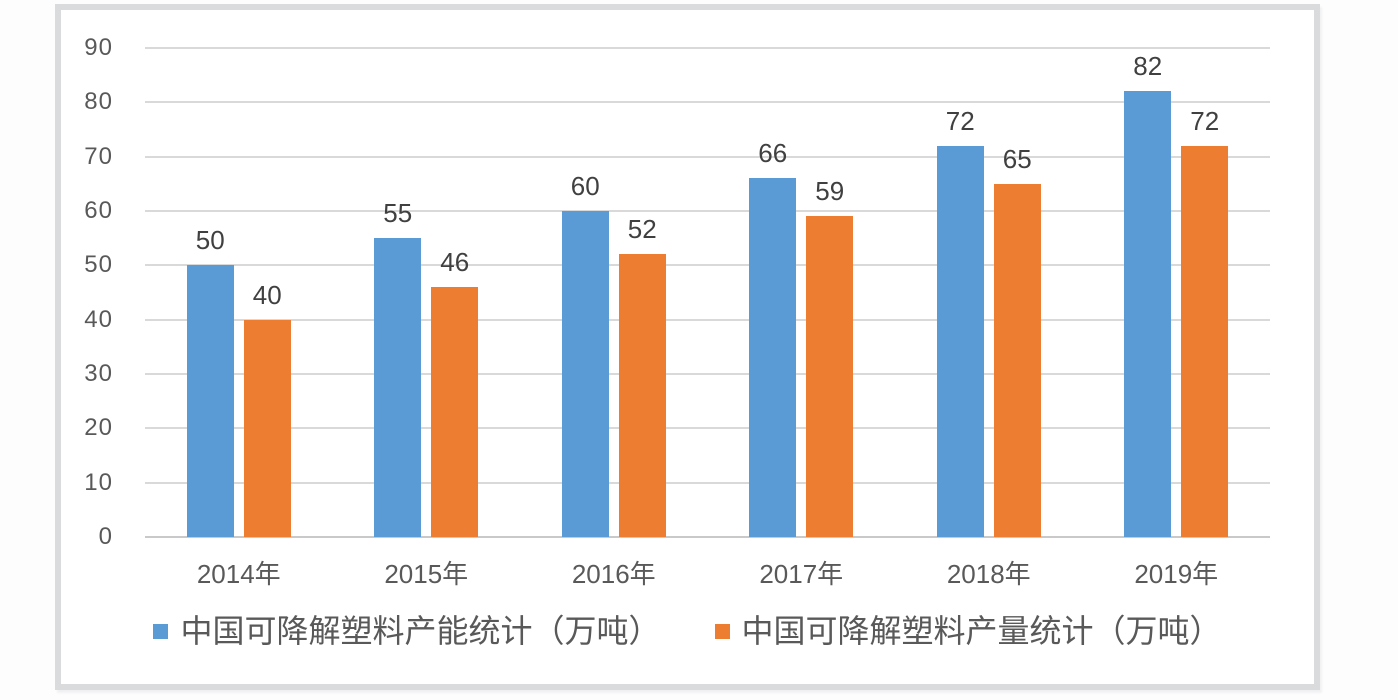 This screenshot has width=1398, height=700. What do you see at coordinates (1017, 158) in the screenshot?
I see `bar-value-label: 65` at bounding box center [1017, 158].